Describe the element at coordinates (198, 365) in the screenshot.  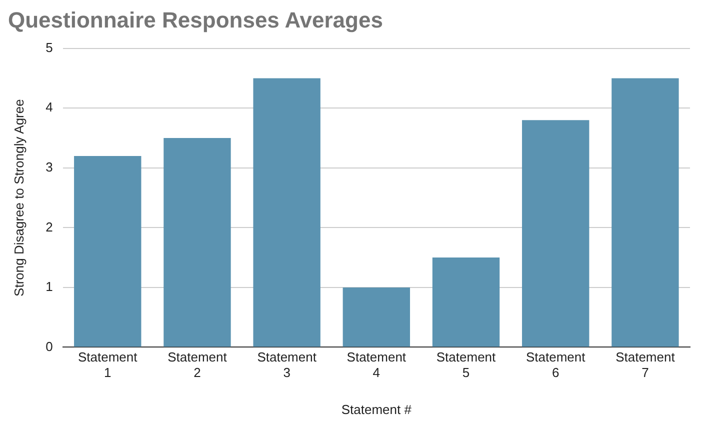
I see `x-tick-label: Statement 2` at that location.